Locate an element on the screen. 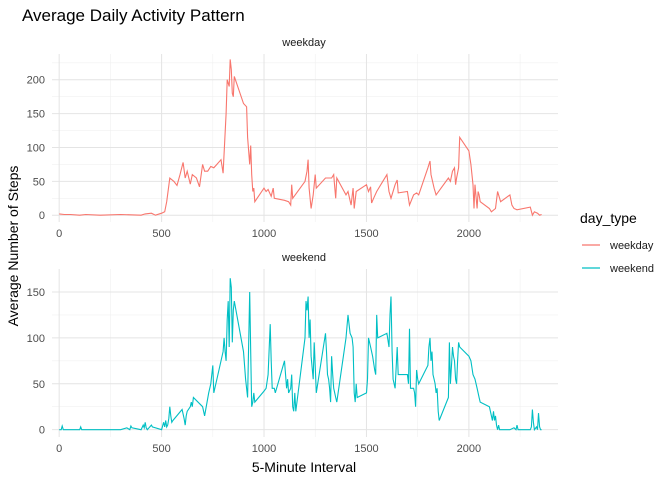 This screenshot has height=480, width=672. legend-label-weekend: weekend is located at coordinates (631, 269).